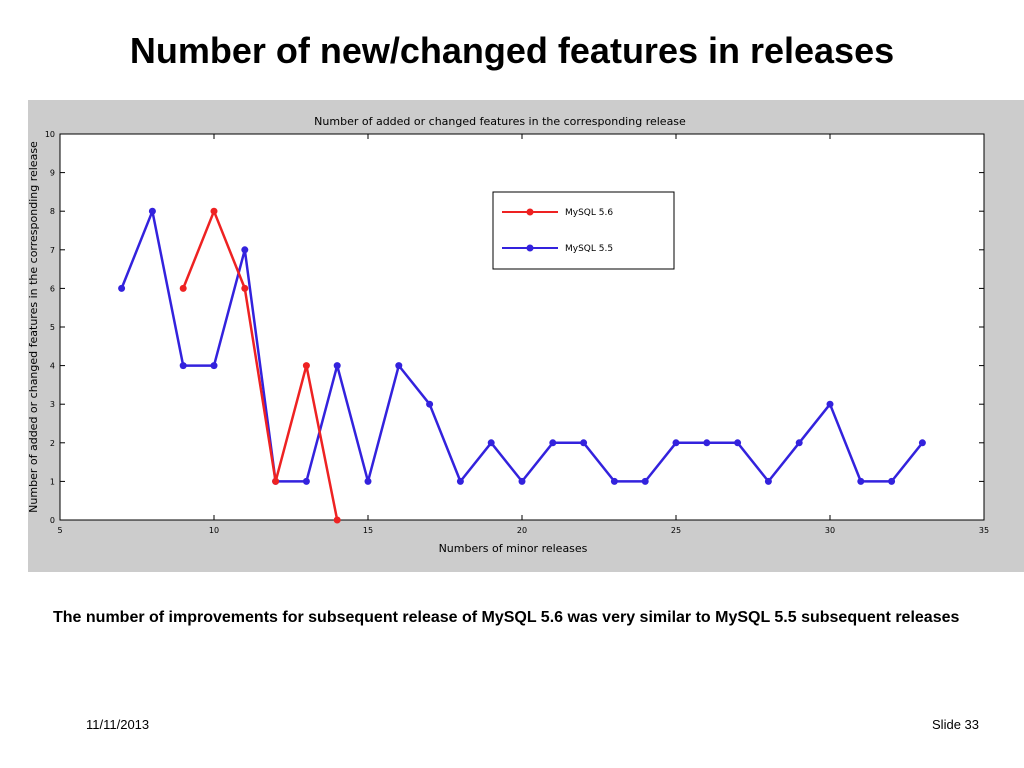  Describe the element at coordinates (50, 134) in the screenshot. I see `y-tick-label: 10` at that location.